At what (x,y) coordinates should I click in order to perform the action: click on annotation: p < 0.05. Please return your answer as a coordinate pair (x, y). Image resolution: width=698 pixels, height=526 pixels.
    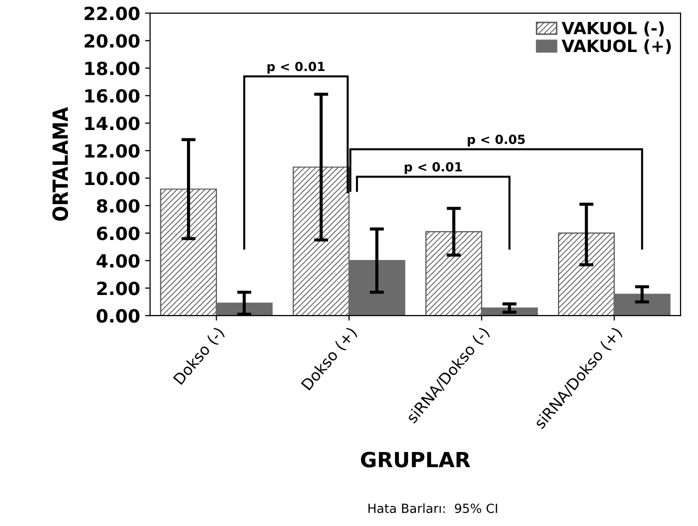
    Looking at the image, I should click on (496, 140).